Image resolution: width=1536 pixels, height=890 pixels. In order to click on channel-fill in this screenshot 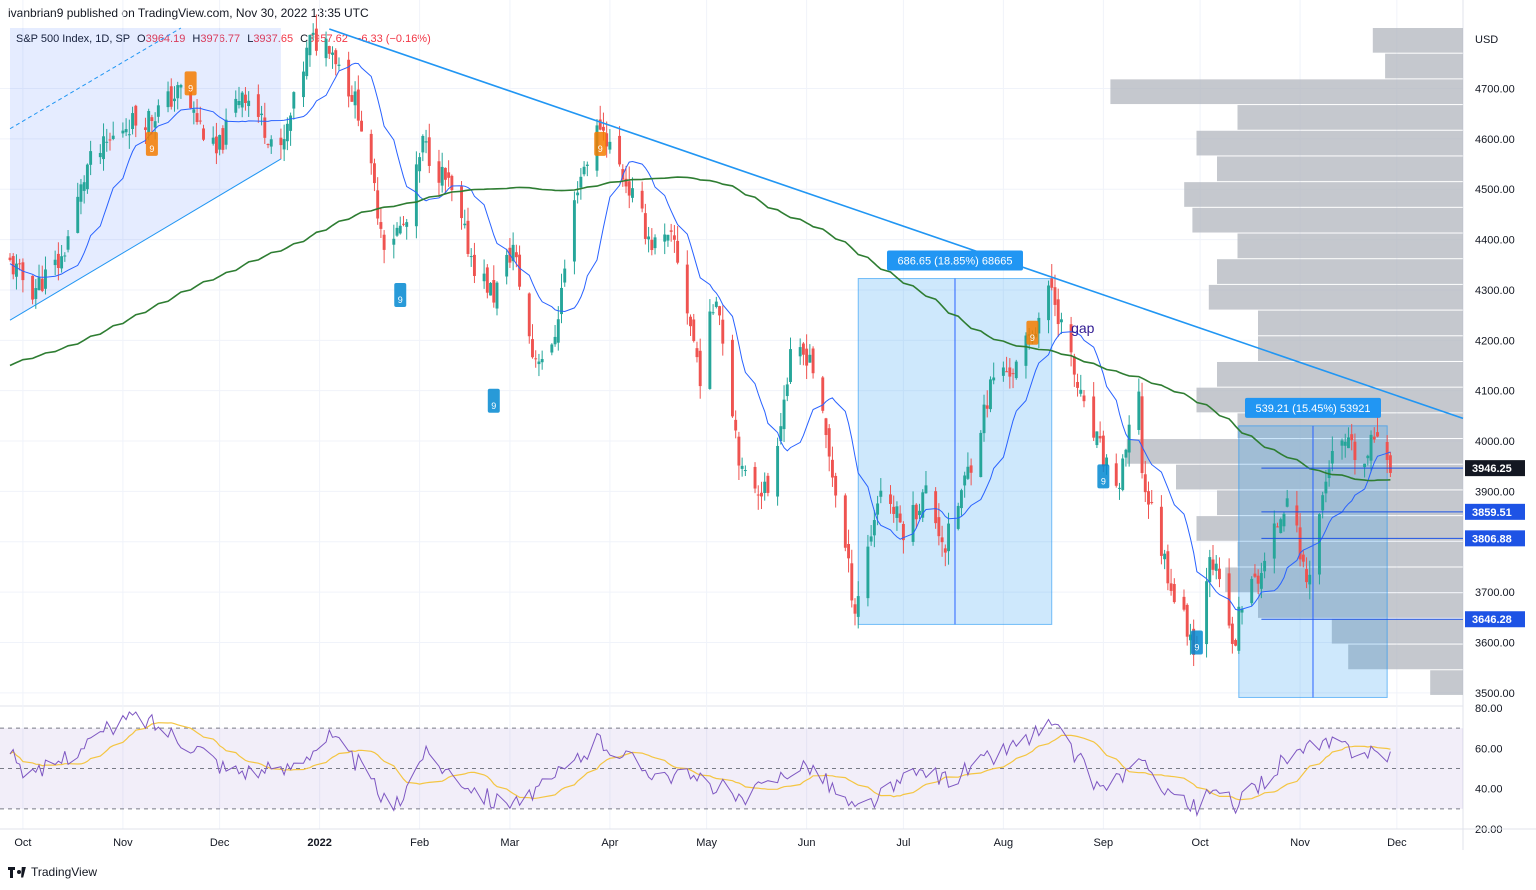, I will do `click(145, 174)`.